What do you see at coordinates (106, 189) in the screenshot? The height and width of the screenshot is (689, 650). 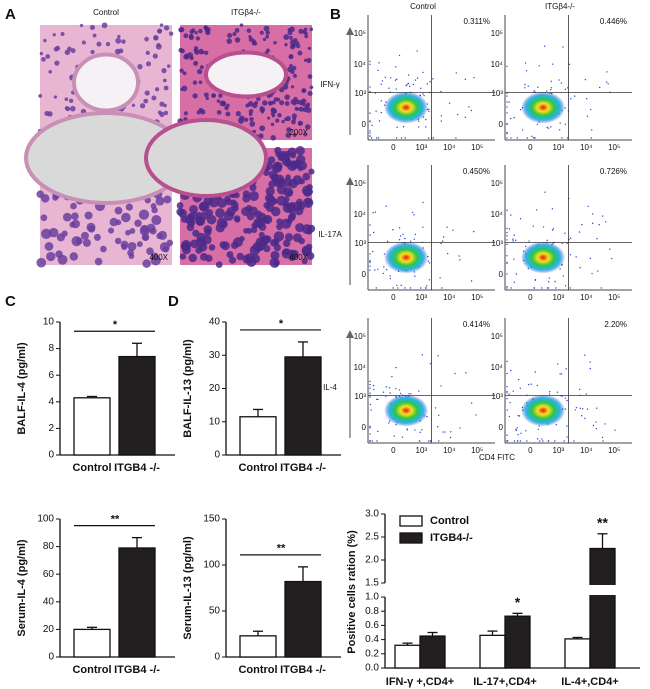 I see `micrograph` at bounding box center [106, 189].